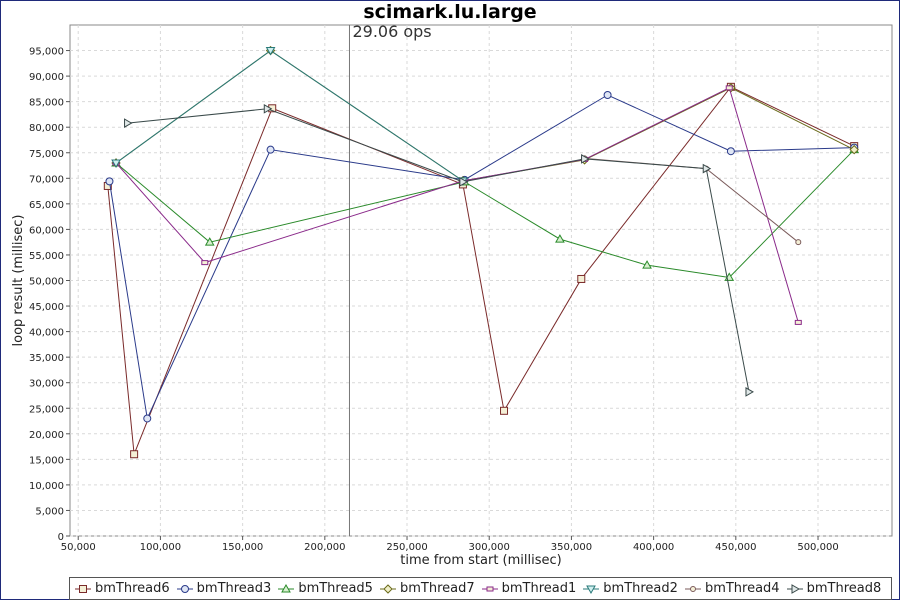 The width and height of the screenshot is (900, 600). What do you see at coordinates (78, 547) in the screenshot?
I see `x-tick-label: 50,000` at bounding box center [78, 547].